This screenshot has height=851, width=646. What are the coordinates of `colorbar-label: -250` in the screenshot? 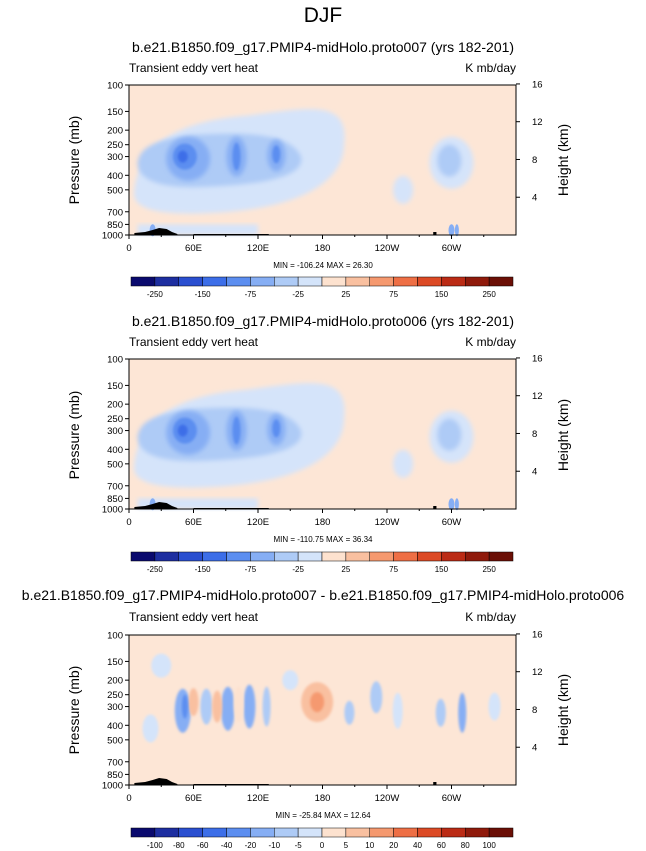 It's located at (155, 294).